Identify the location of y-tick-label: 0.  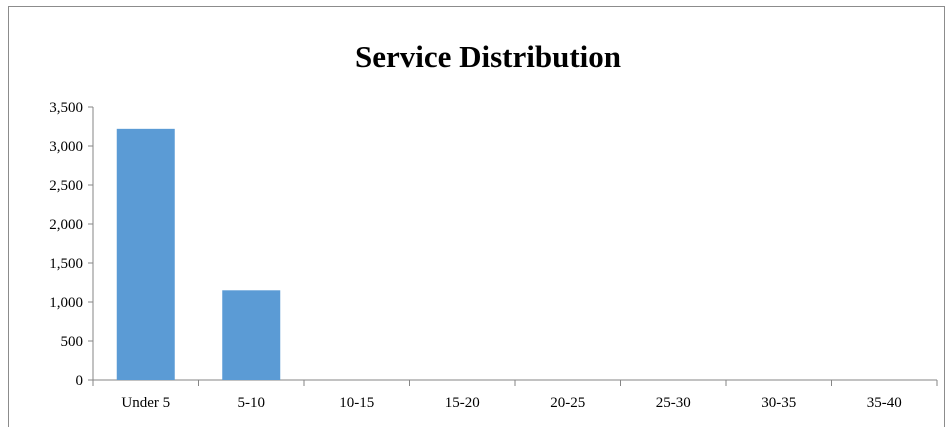
(80, 381).